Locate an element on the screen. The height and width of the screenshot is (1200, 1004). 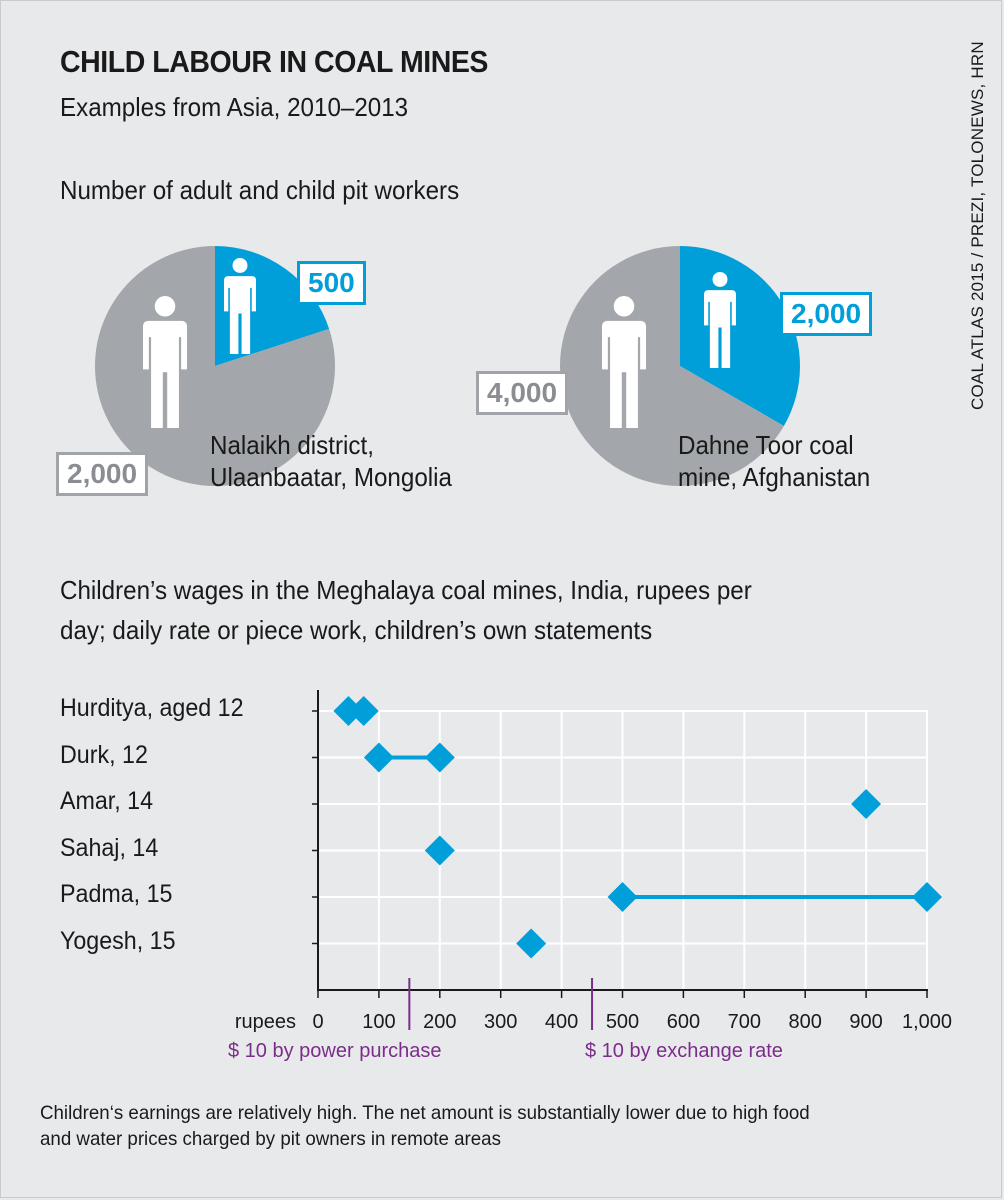
person-label: Yogesh, 15 is located at coordinates (118, 940).